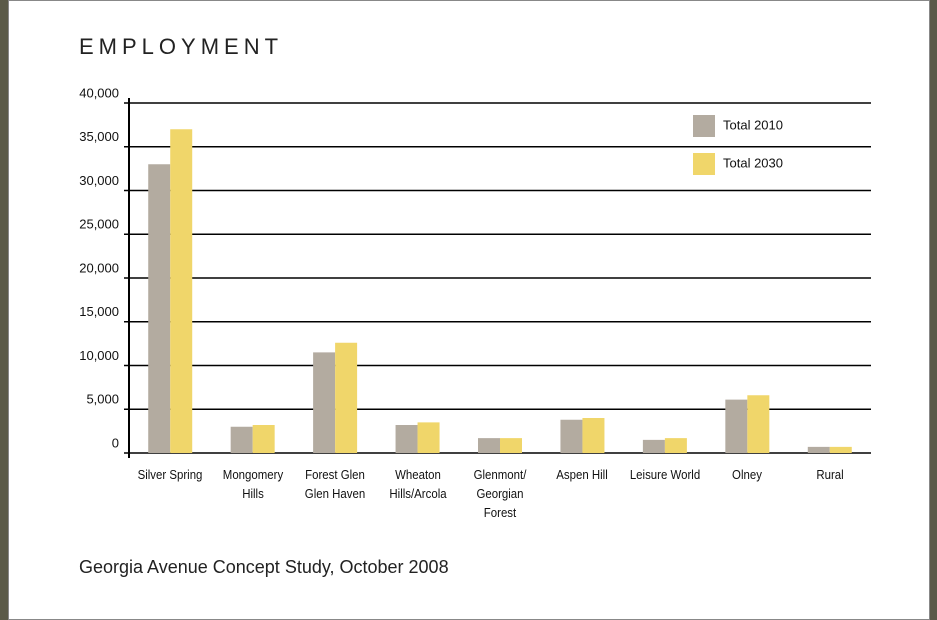 The width and height of the screenshot is (937, 620). Describe the element at coordinates (115, 442) in the screenshot. I see `y-tick-label: 0` at that location.